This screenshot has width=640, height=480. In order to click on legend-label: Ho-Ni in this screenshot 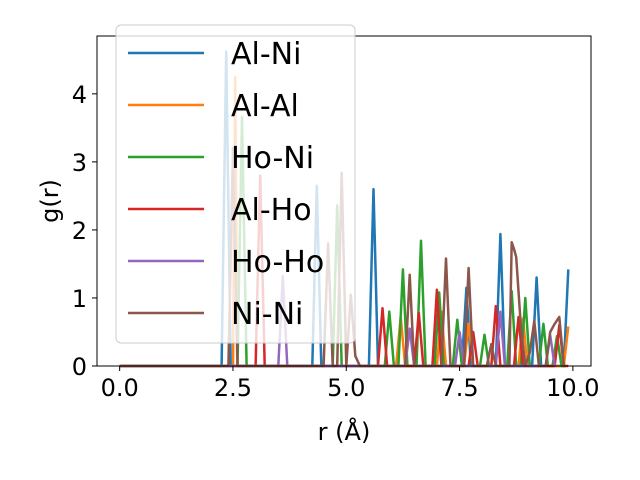, I will do `click(272, 158)`.